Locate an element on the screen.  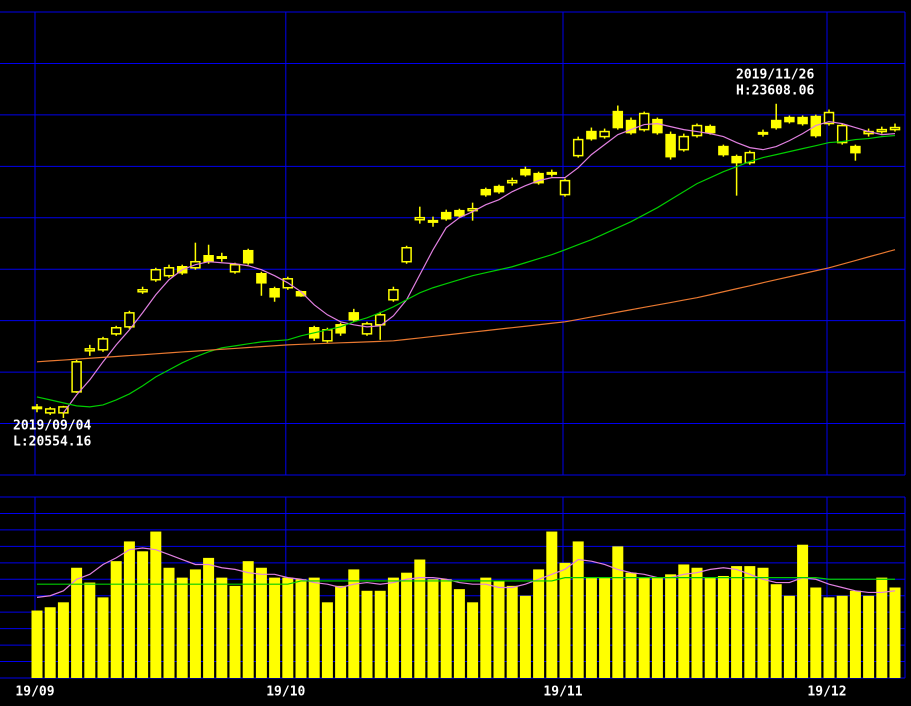
x-tick-label: 19/11 is located at coordinates (562, 692).